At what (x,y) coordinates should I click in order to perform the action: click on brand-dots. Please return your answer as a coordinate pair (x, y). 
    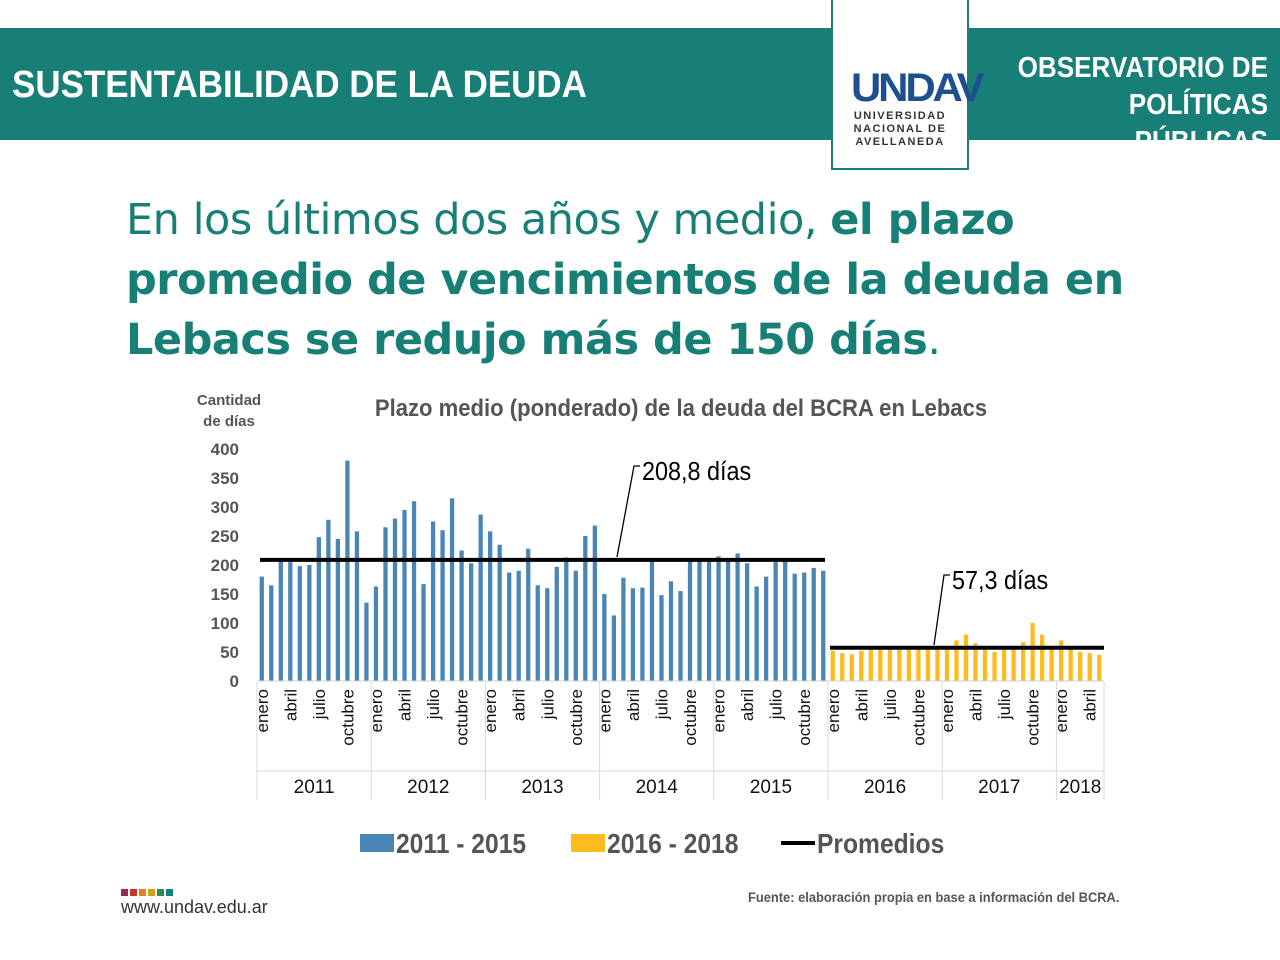
    Looking at the image, I should click on (148, 889).